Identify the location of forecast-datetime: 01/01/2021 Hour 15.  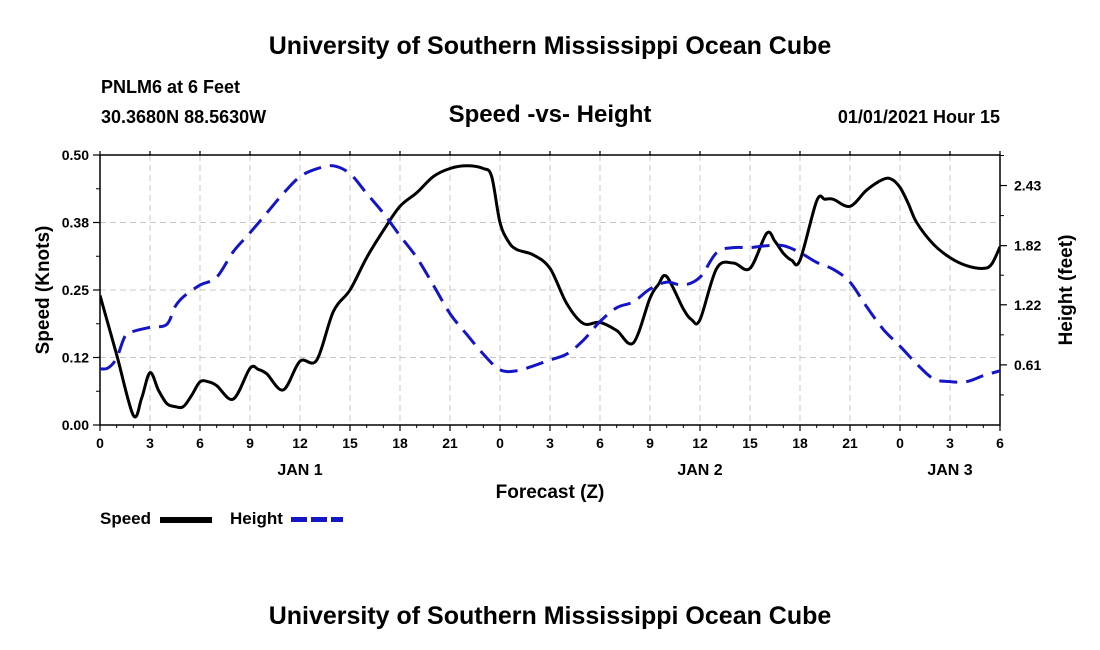
(918, 117).